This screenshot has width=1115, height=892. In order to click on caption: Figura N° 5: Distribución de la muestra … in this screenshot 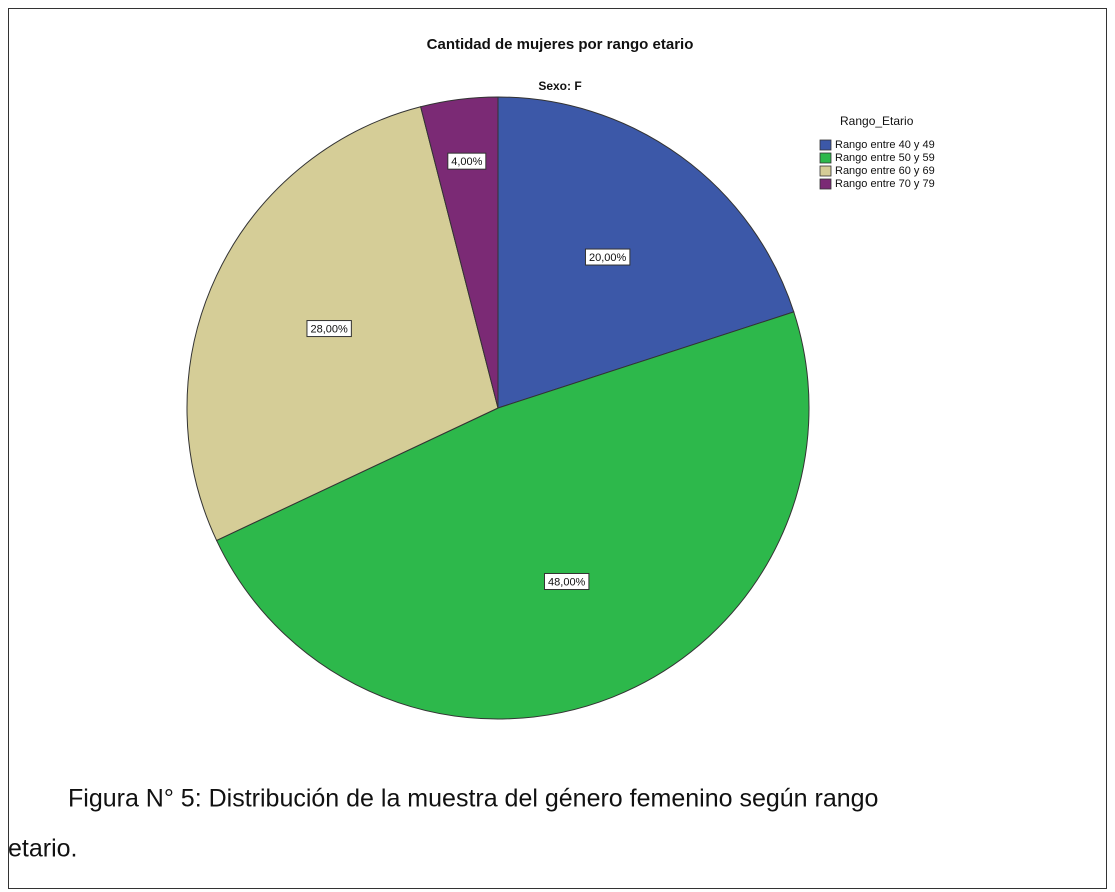, I will do `click(473, 799)`.